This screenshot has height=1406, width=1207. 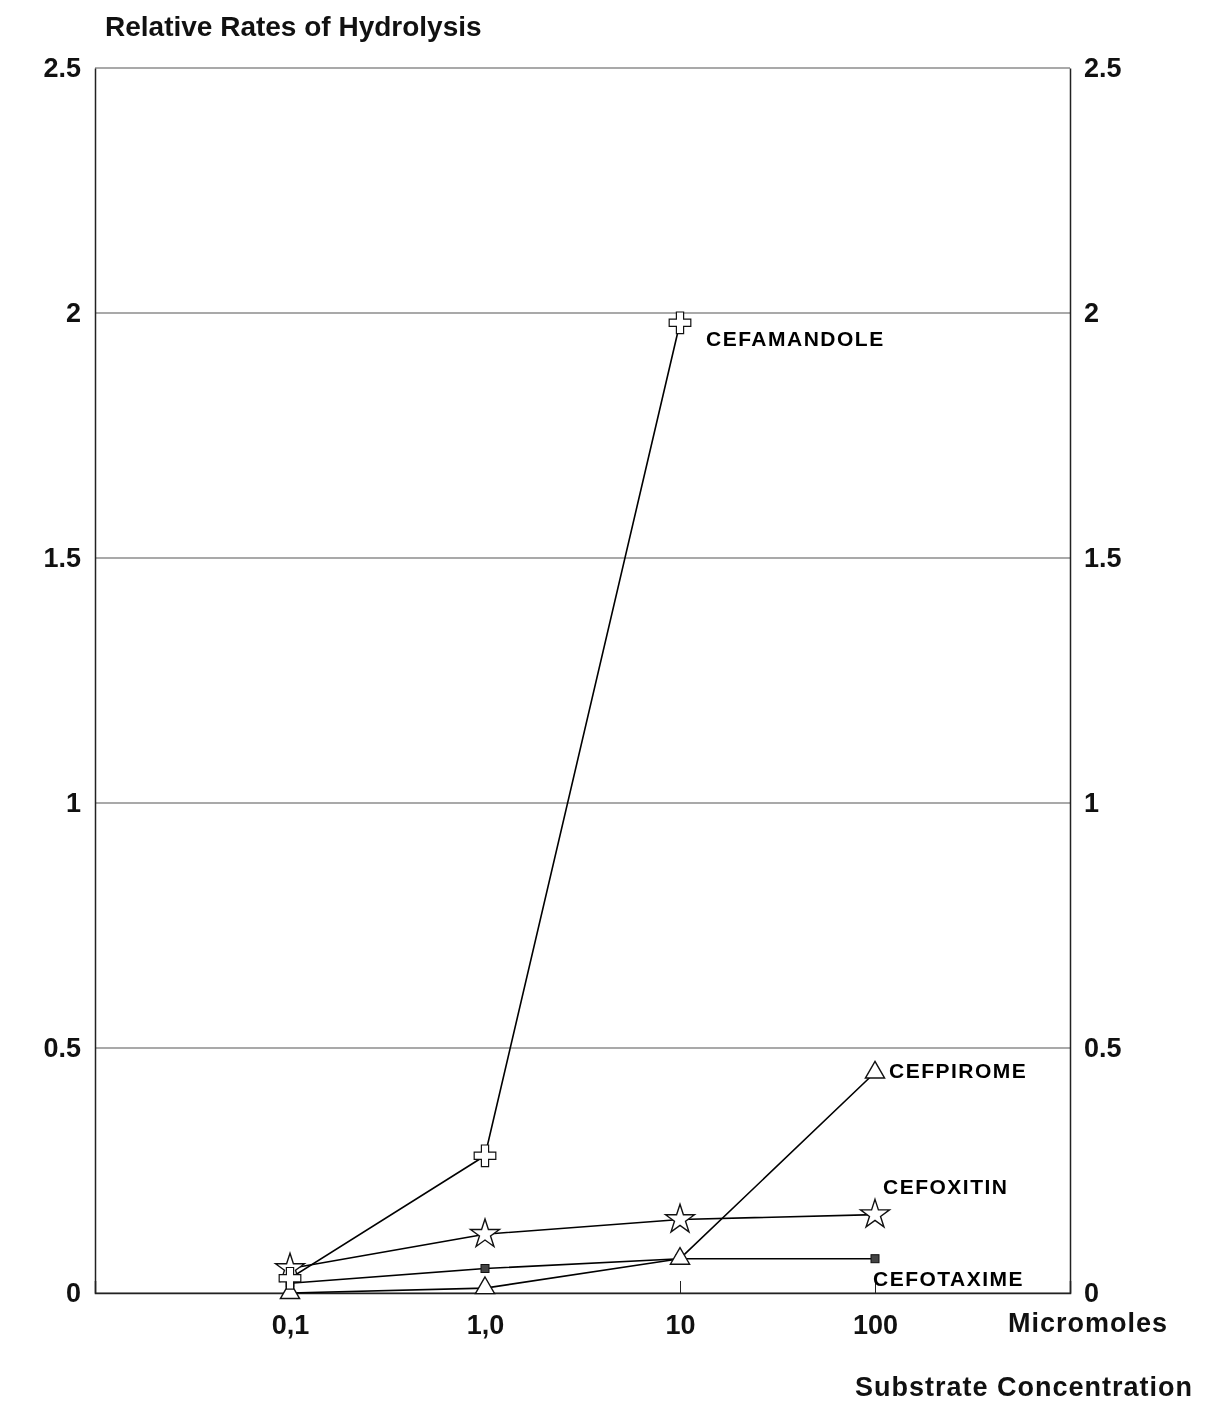 I want to click on x-tick-label: 1,0, so click(x=485, y=1325).